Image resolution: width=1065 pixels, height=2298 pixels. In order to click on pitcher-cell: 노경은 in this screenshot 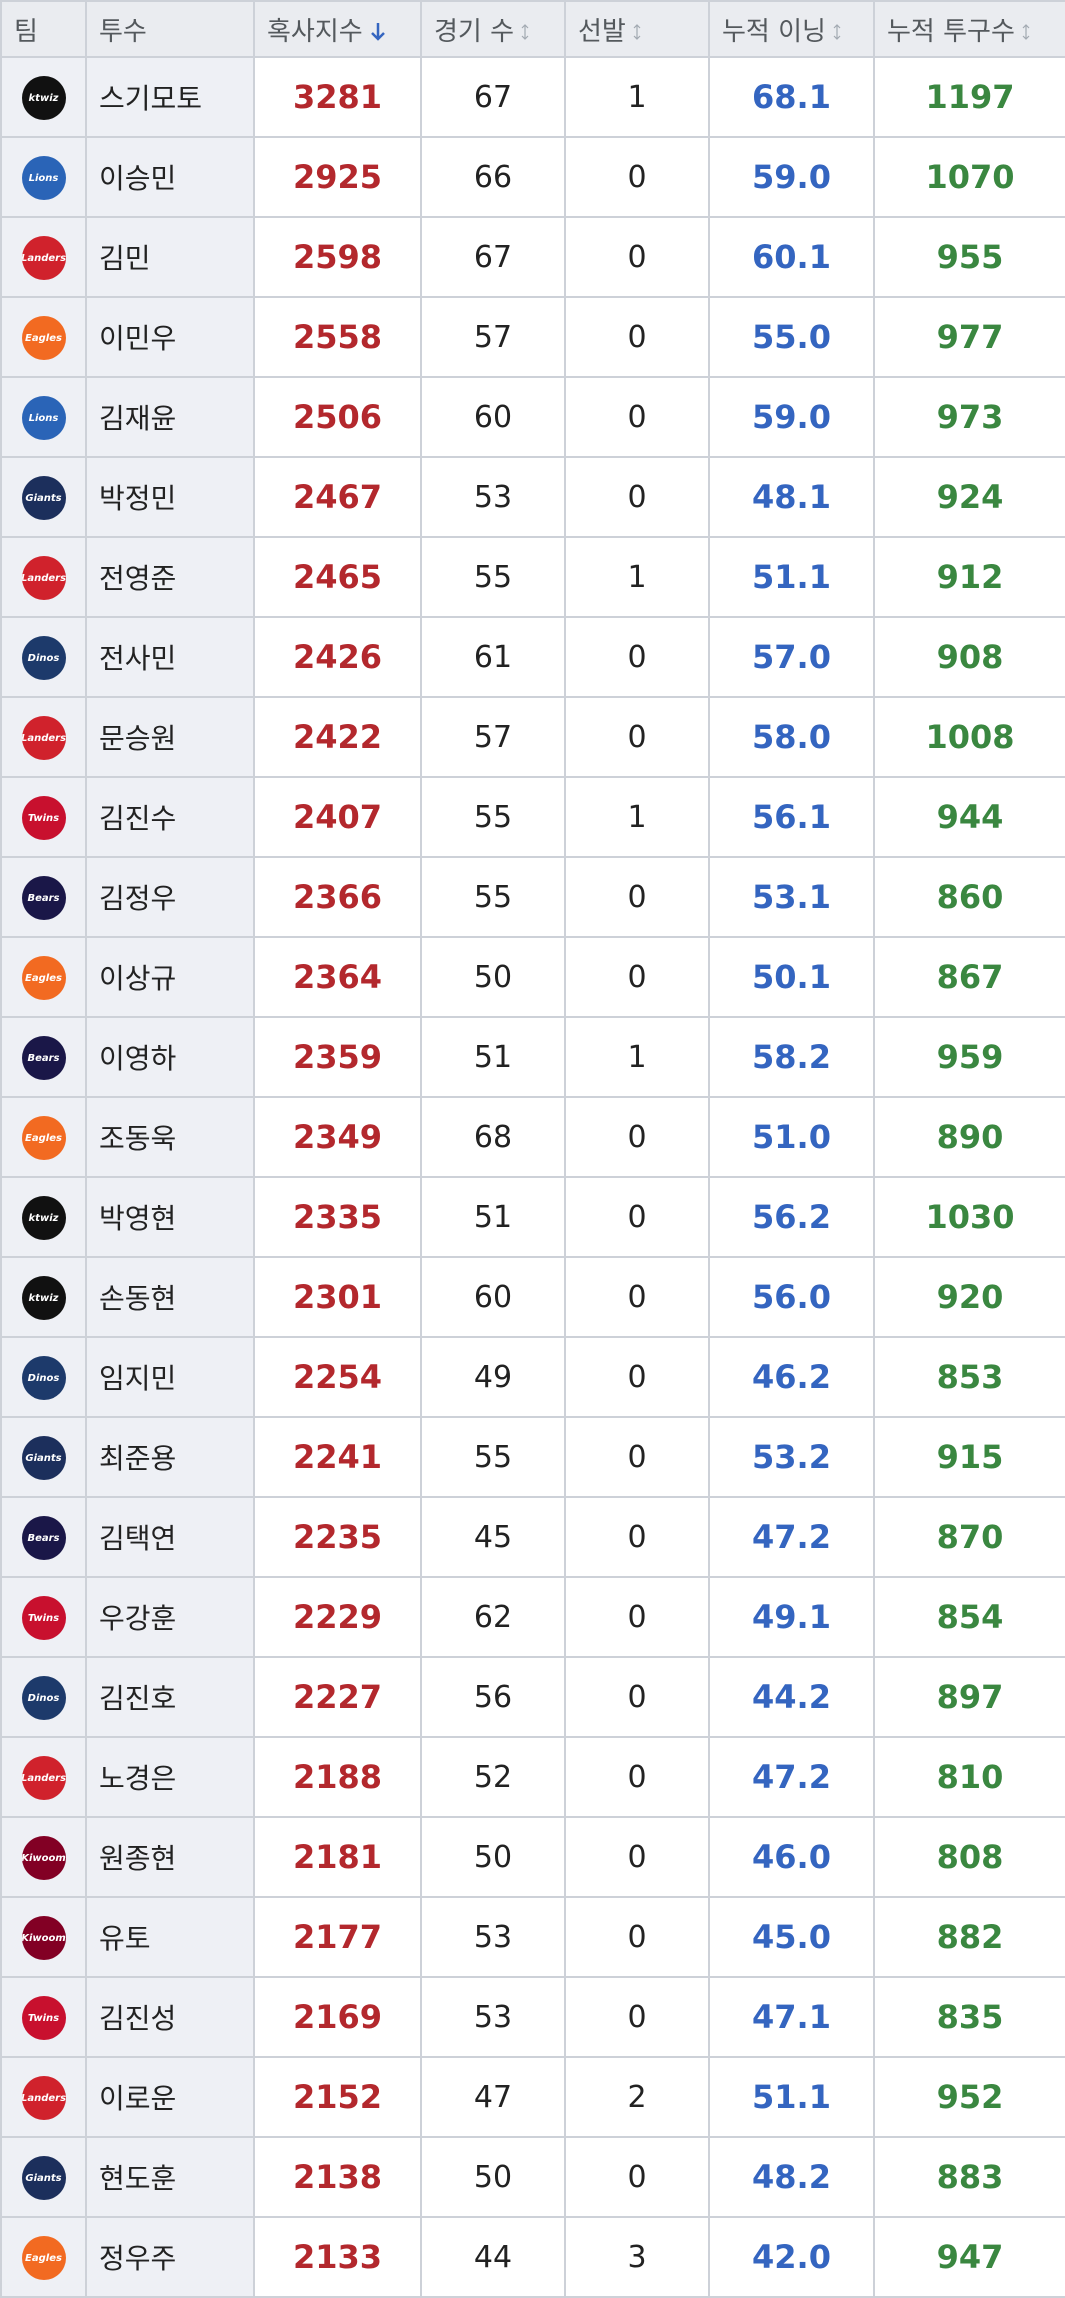, I will do `click(170, 1777)`.